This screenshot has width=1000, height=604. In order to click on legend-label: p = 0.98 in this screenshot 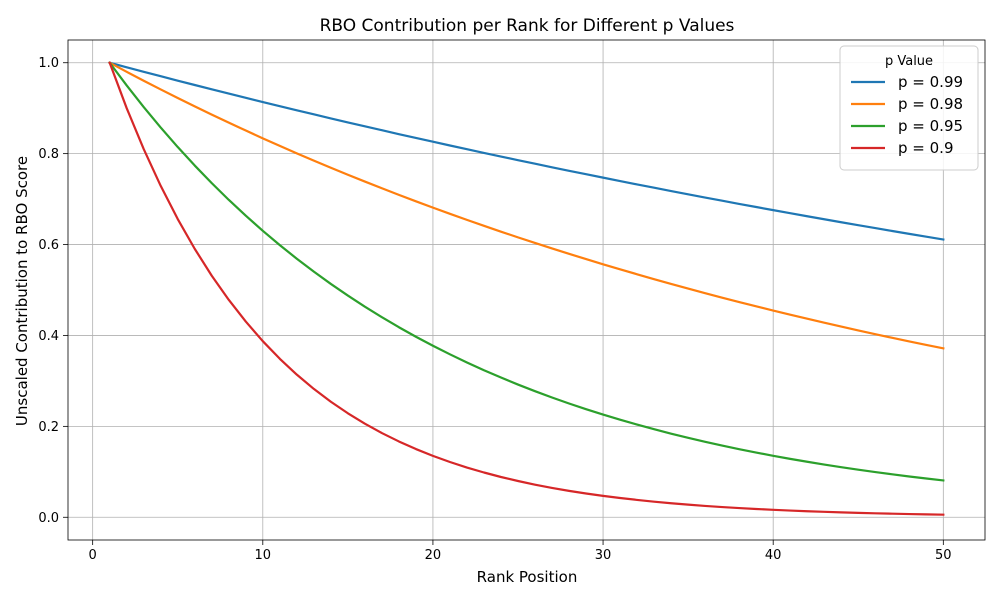, I will do `click(930, 104)`.